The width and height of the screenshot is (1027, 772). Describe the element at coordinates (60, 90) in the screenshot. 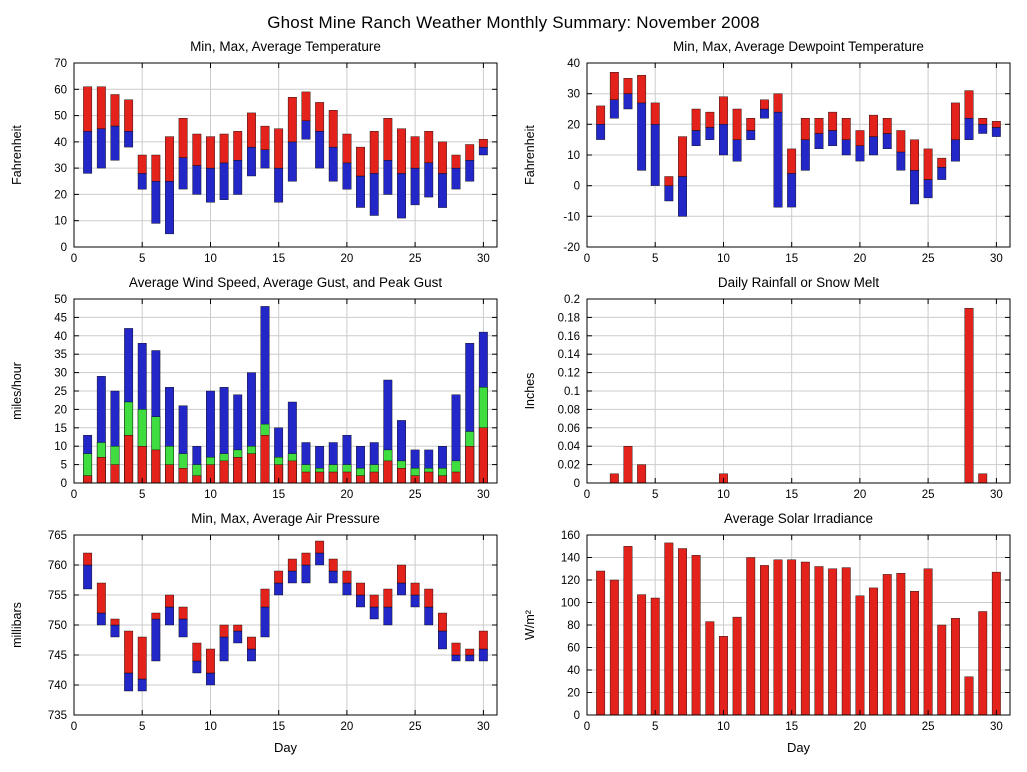

I see `svg-text: 60` at that location.